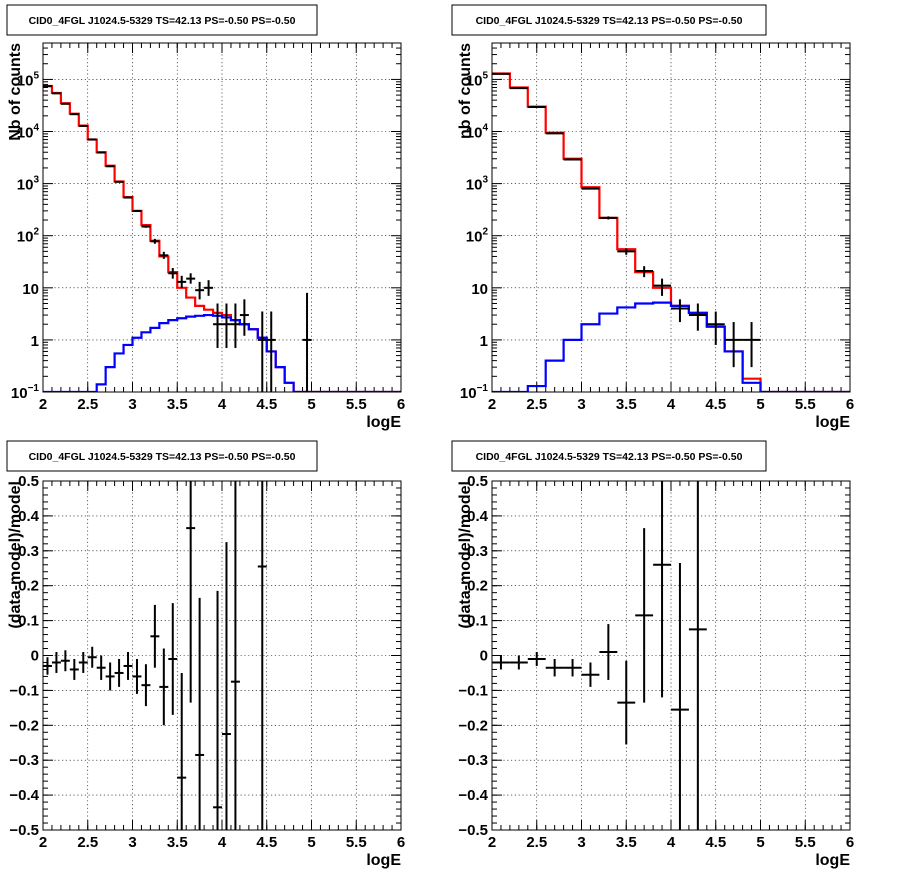 This screenshot has height=875, width=898. What do you see at coordinates (24, 760) in the screenshot?
I see `y-tick-label: −0.3` at bounding box center [24, 760].